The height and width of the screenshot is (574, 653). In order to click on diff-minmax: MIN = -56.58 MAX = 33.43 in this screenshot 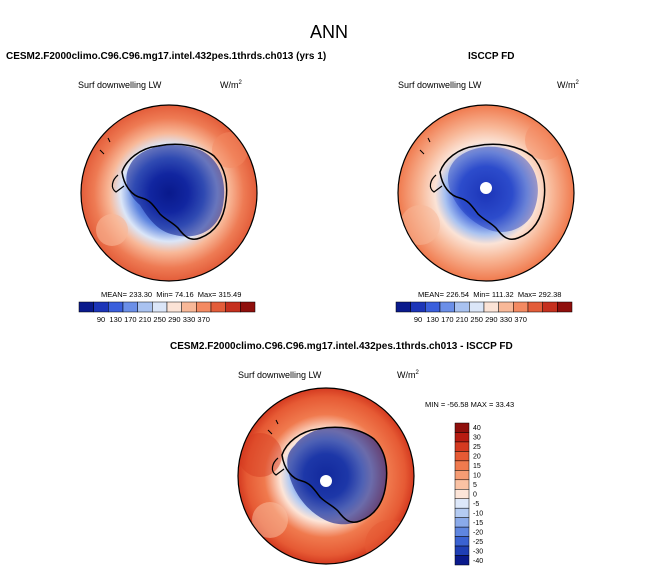, I will do `click(470, 404)`.